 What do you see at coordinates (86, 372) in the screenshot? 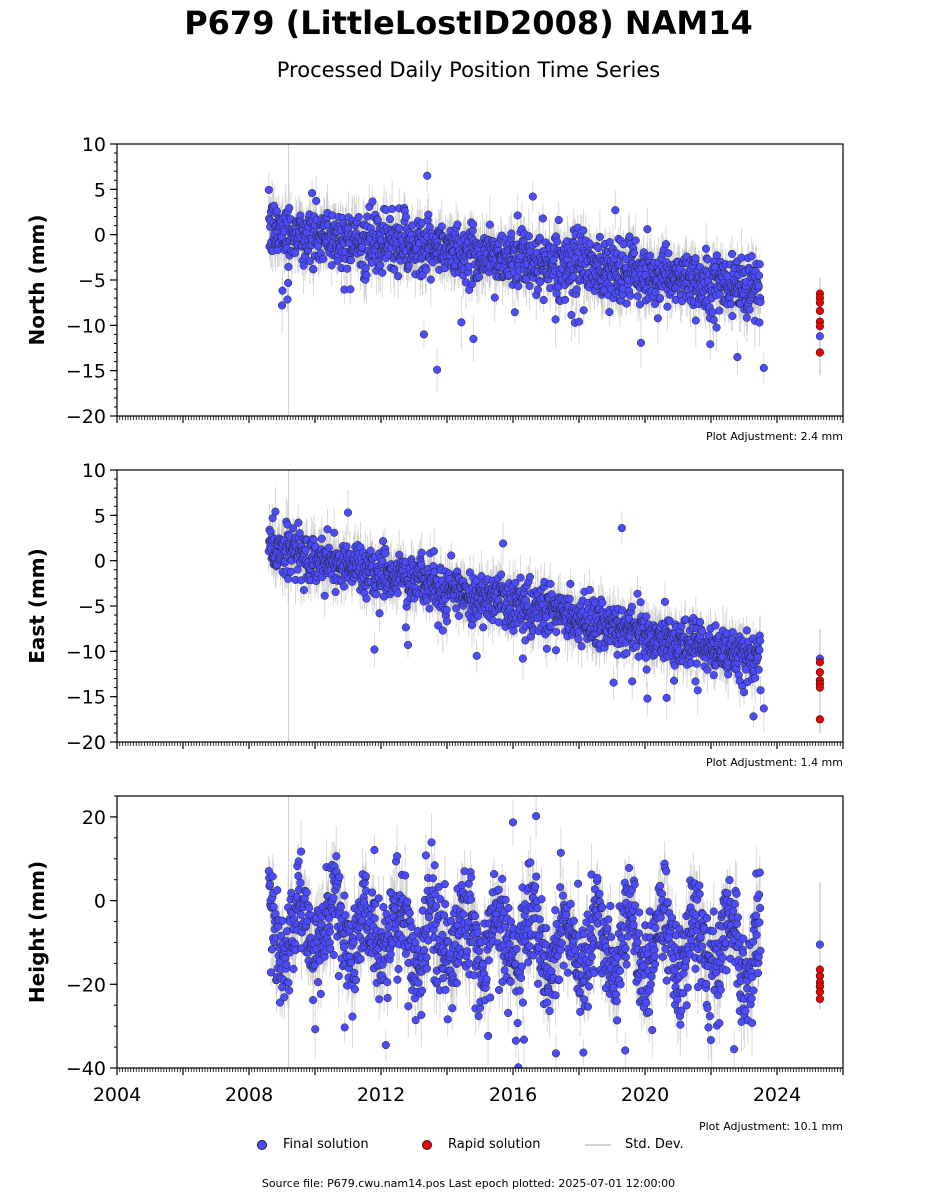
I see `y-tick-label: −15` at bounding box center [86, 372].